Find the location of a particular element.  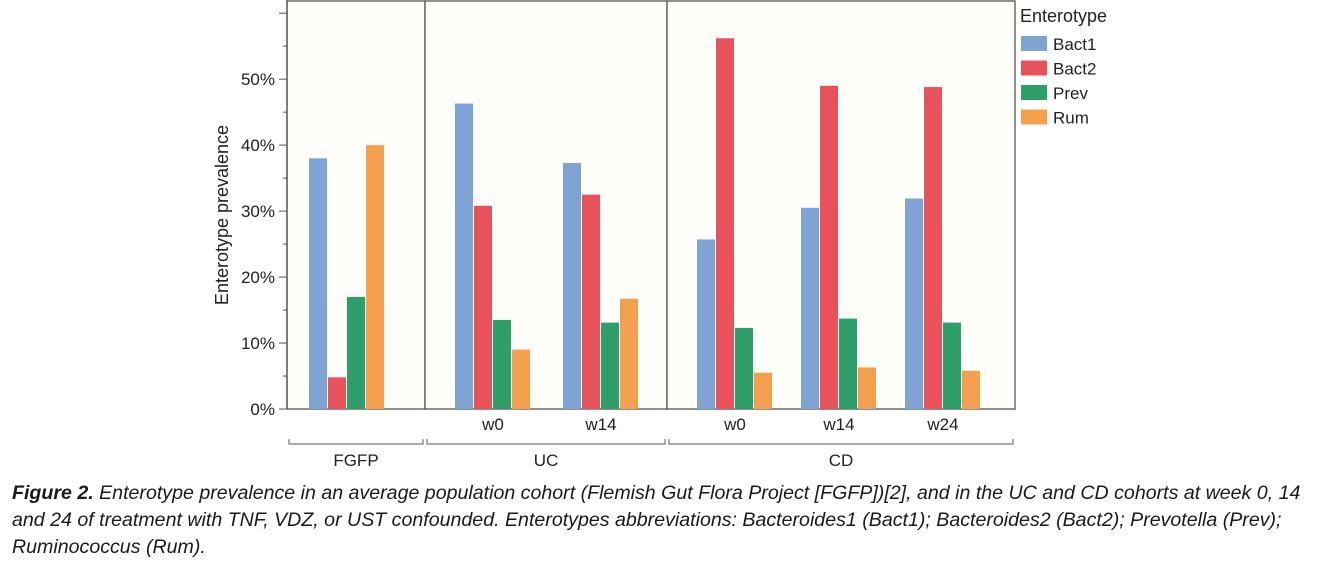

group-label: FGFP is located at coordinates (355, 460).